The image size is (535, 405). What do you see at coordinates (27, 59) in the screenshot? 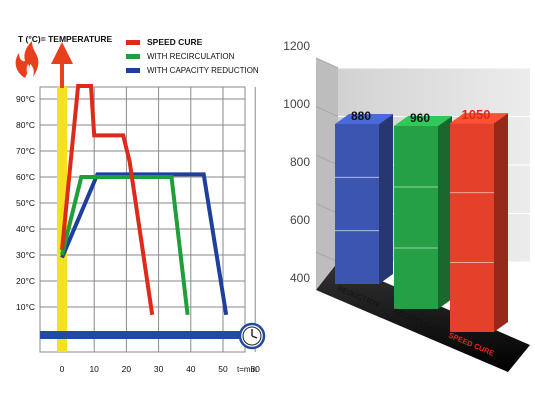
I see `flame-icon` at bounding box center [27, 59].